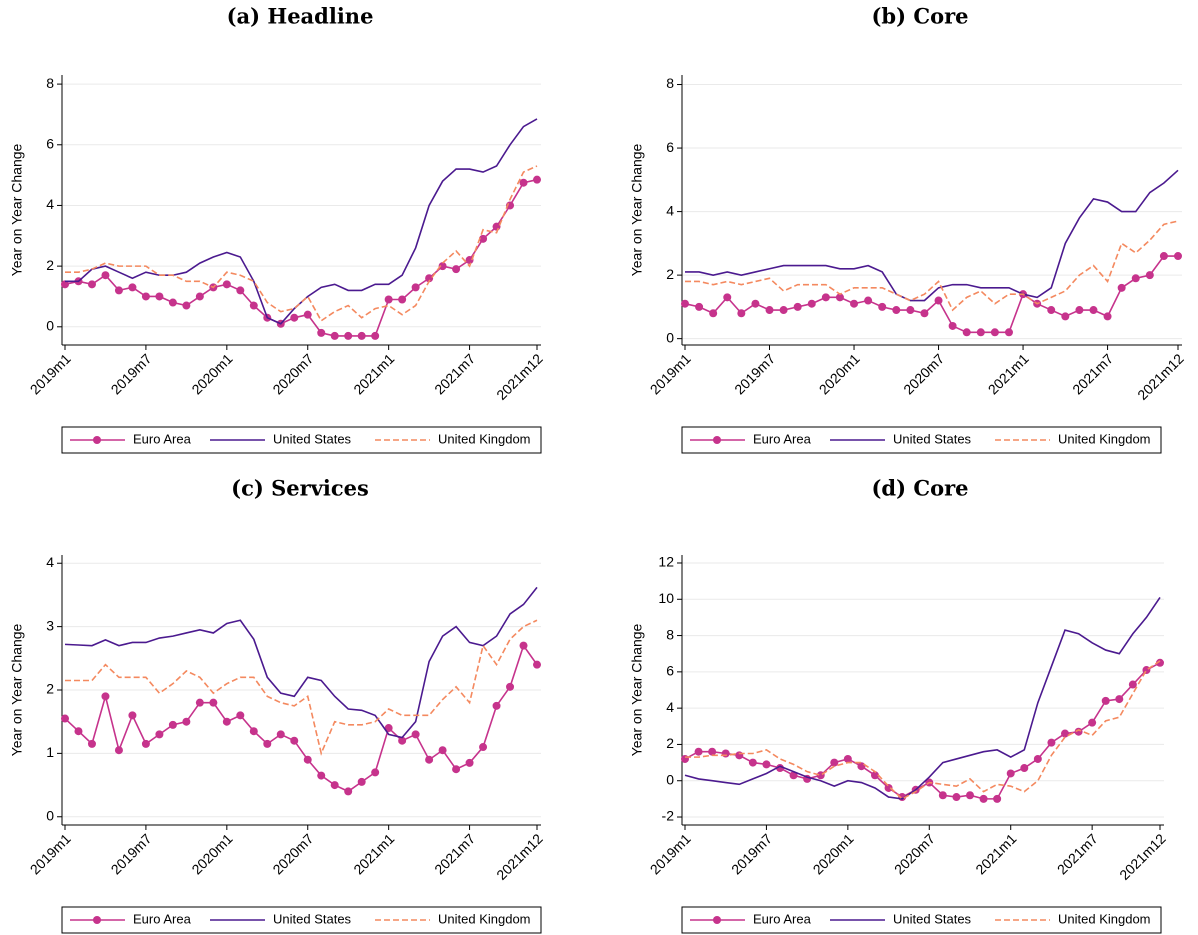 This screenshot has width=1198, height=935. Describe the element at coordinates (50, 815) in the screenshot. I see `y-tick-label: 0` at that location.